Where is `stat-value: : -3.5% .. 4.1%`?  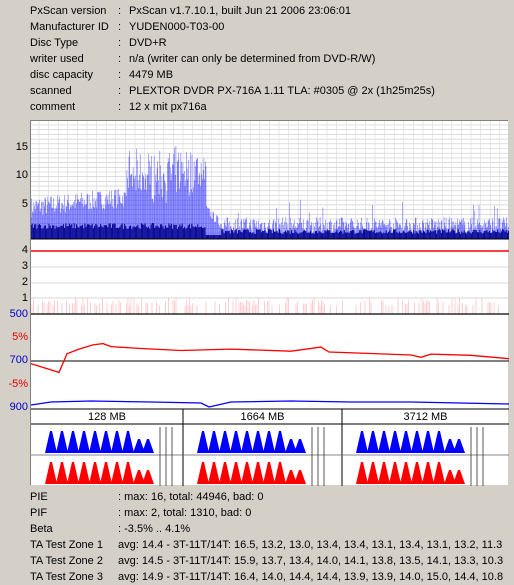 stat-value: : -3.5% .. 4.1% is located at coordinates (154, 529).